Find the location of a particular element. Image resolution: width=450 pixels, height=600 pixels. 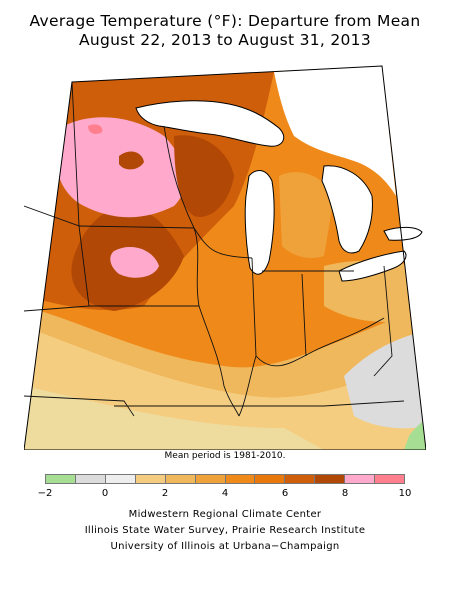

lake-superior is located at coordinates (210, 123).